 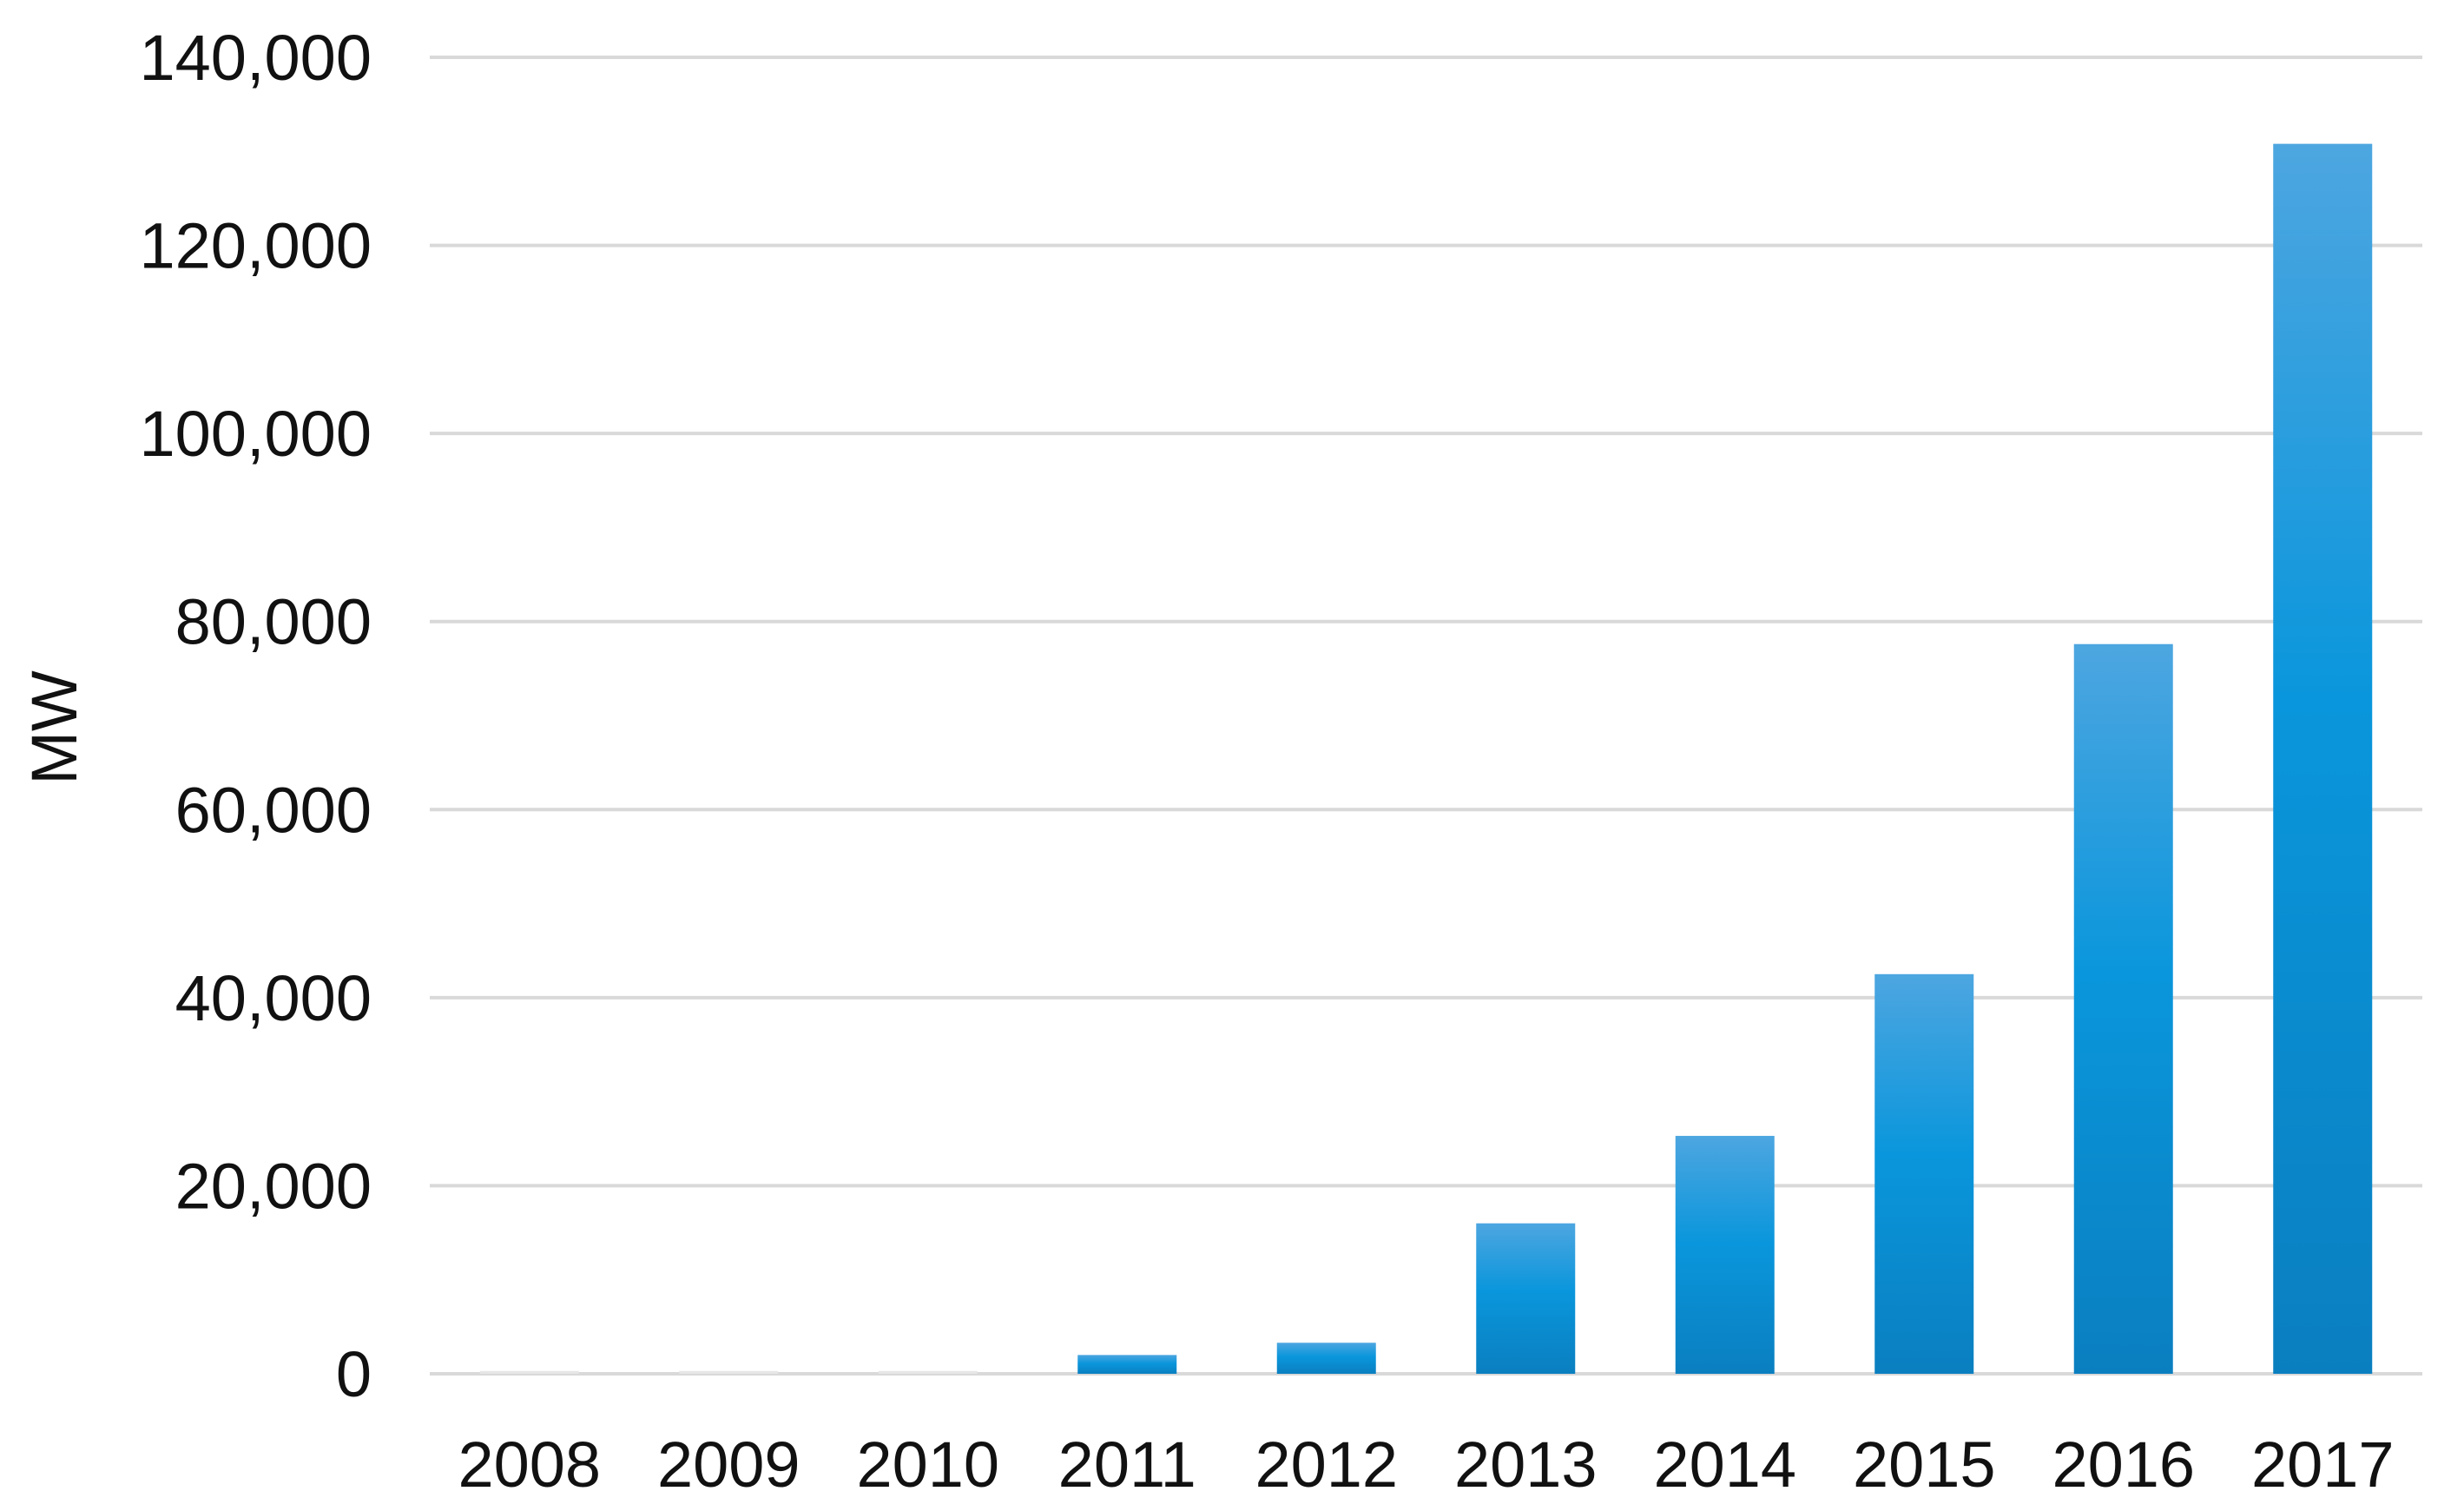 I want to click on bar-2014, so click(x=1725, y=1255).